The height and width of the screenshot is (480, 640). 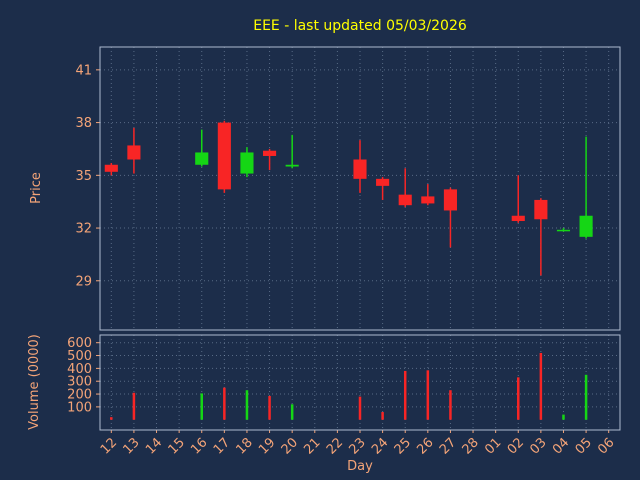 I want to click on price-axis-label: Price, so click(x=36, y=188).